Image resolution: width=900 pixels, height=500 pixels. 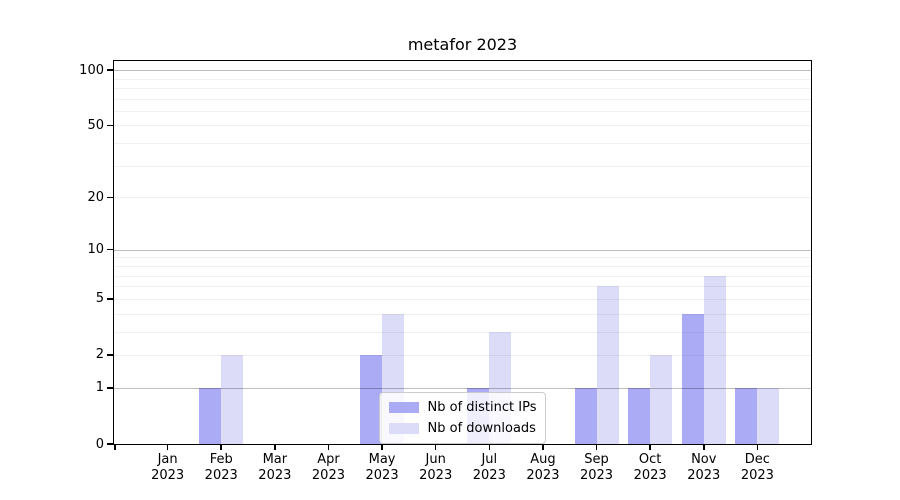 What do you see at coordinates (607, 365) in the screenshot?
I see `bar-downloads-sep-2023` at bounding box center [607, 365].